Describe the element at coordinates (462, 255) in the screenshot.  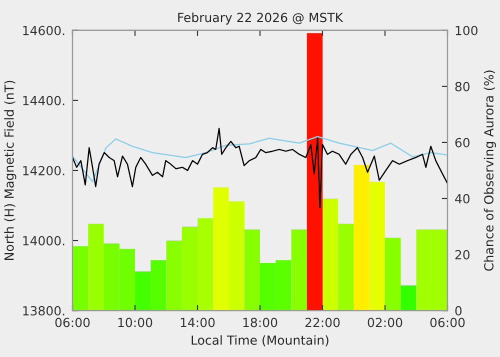
I see `y2-tick-label: 20` at that location.